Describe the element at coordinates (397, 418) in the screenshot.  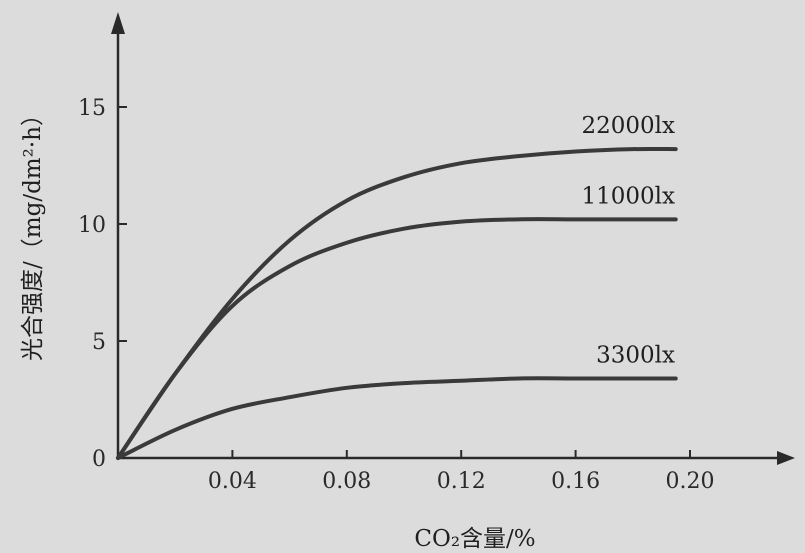
I see `series-line` at that location.